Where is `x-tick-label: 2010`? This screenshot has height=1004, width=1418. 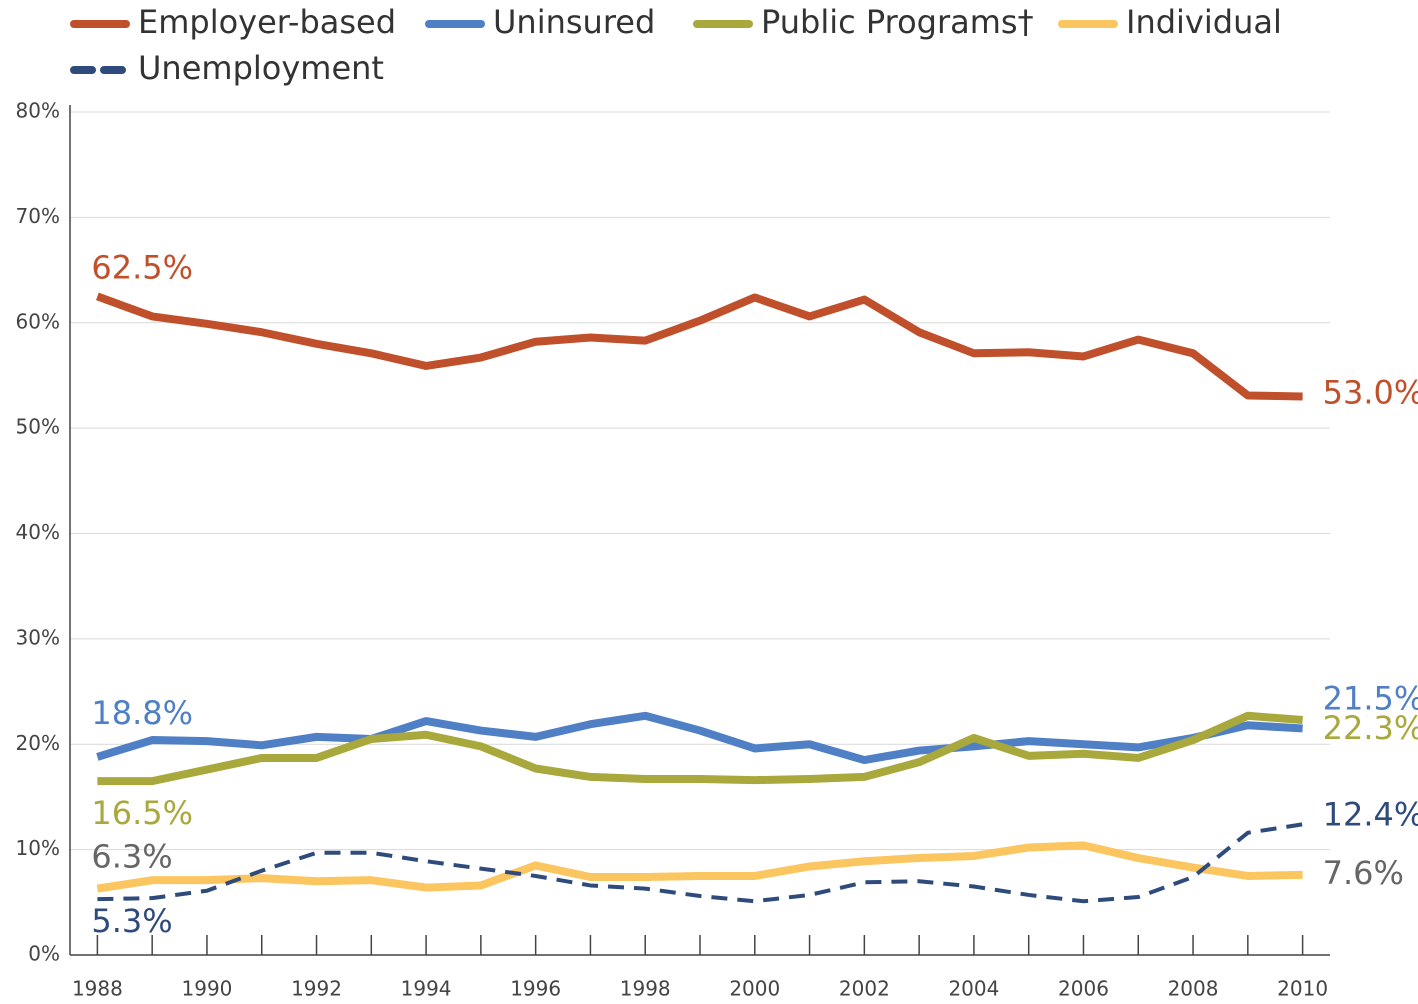 x-tick-label: 2010 is located at coordinates (1302, 989).